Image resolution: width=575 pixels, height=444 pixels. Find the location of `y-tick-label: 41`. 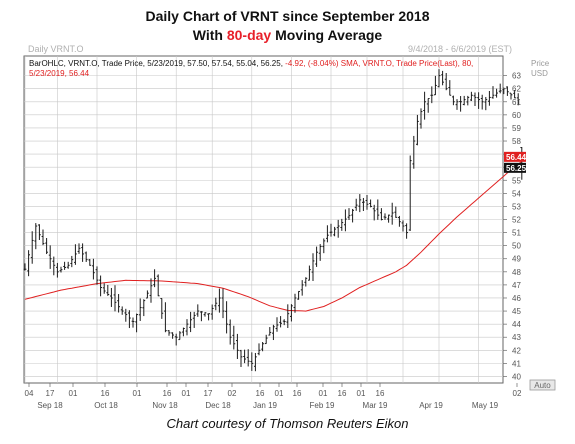

y-tick-label: 41 is located at coordinates (516, 363).